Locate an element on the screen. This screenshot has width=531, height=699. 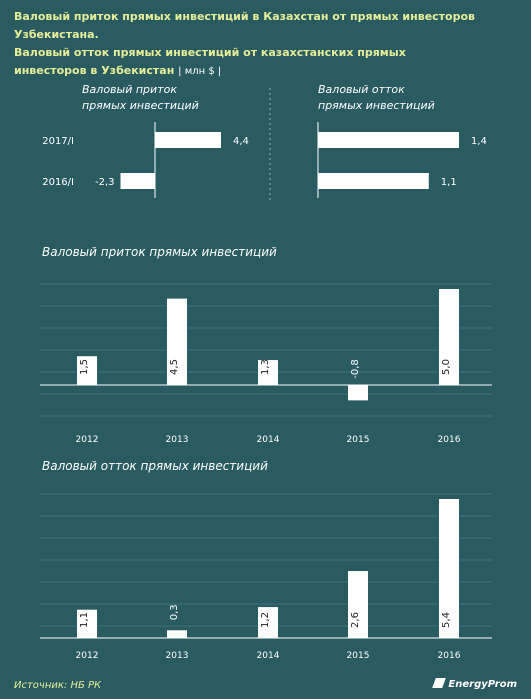
value-label: 1,2 is located at coordinates (265, 620).